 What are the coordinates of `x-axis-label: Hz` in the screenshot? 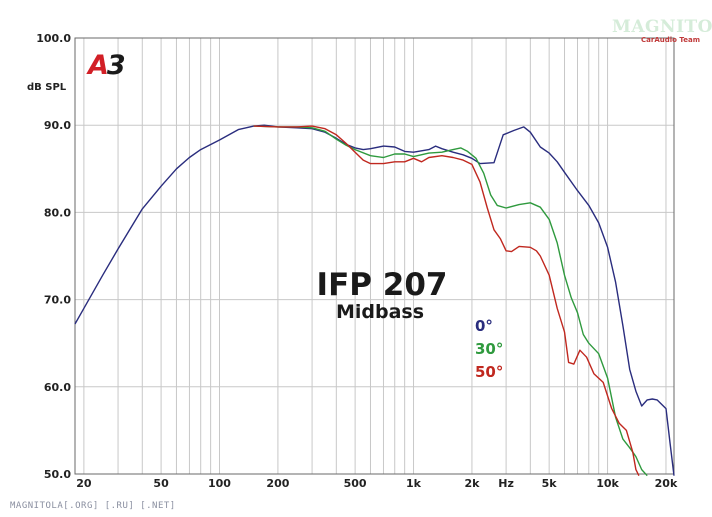 It's located at (506, 483).